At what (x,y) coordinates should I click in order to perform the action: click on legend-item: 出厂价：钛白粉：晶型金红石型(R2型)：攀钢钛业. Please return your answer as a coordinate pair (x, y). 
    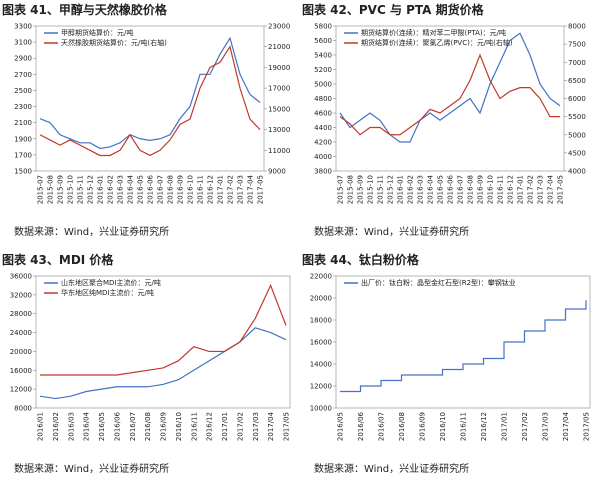
    Looking at the image, I should click on (430, 282).